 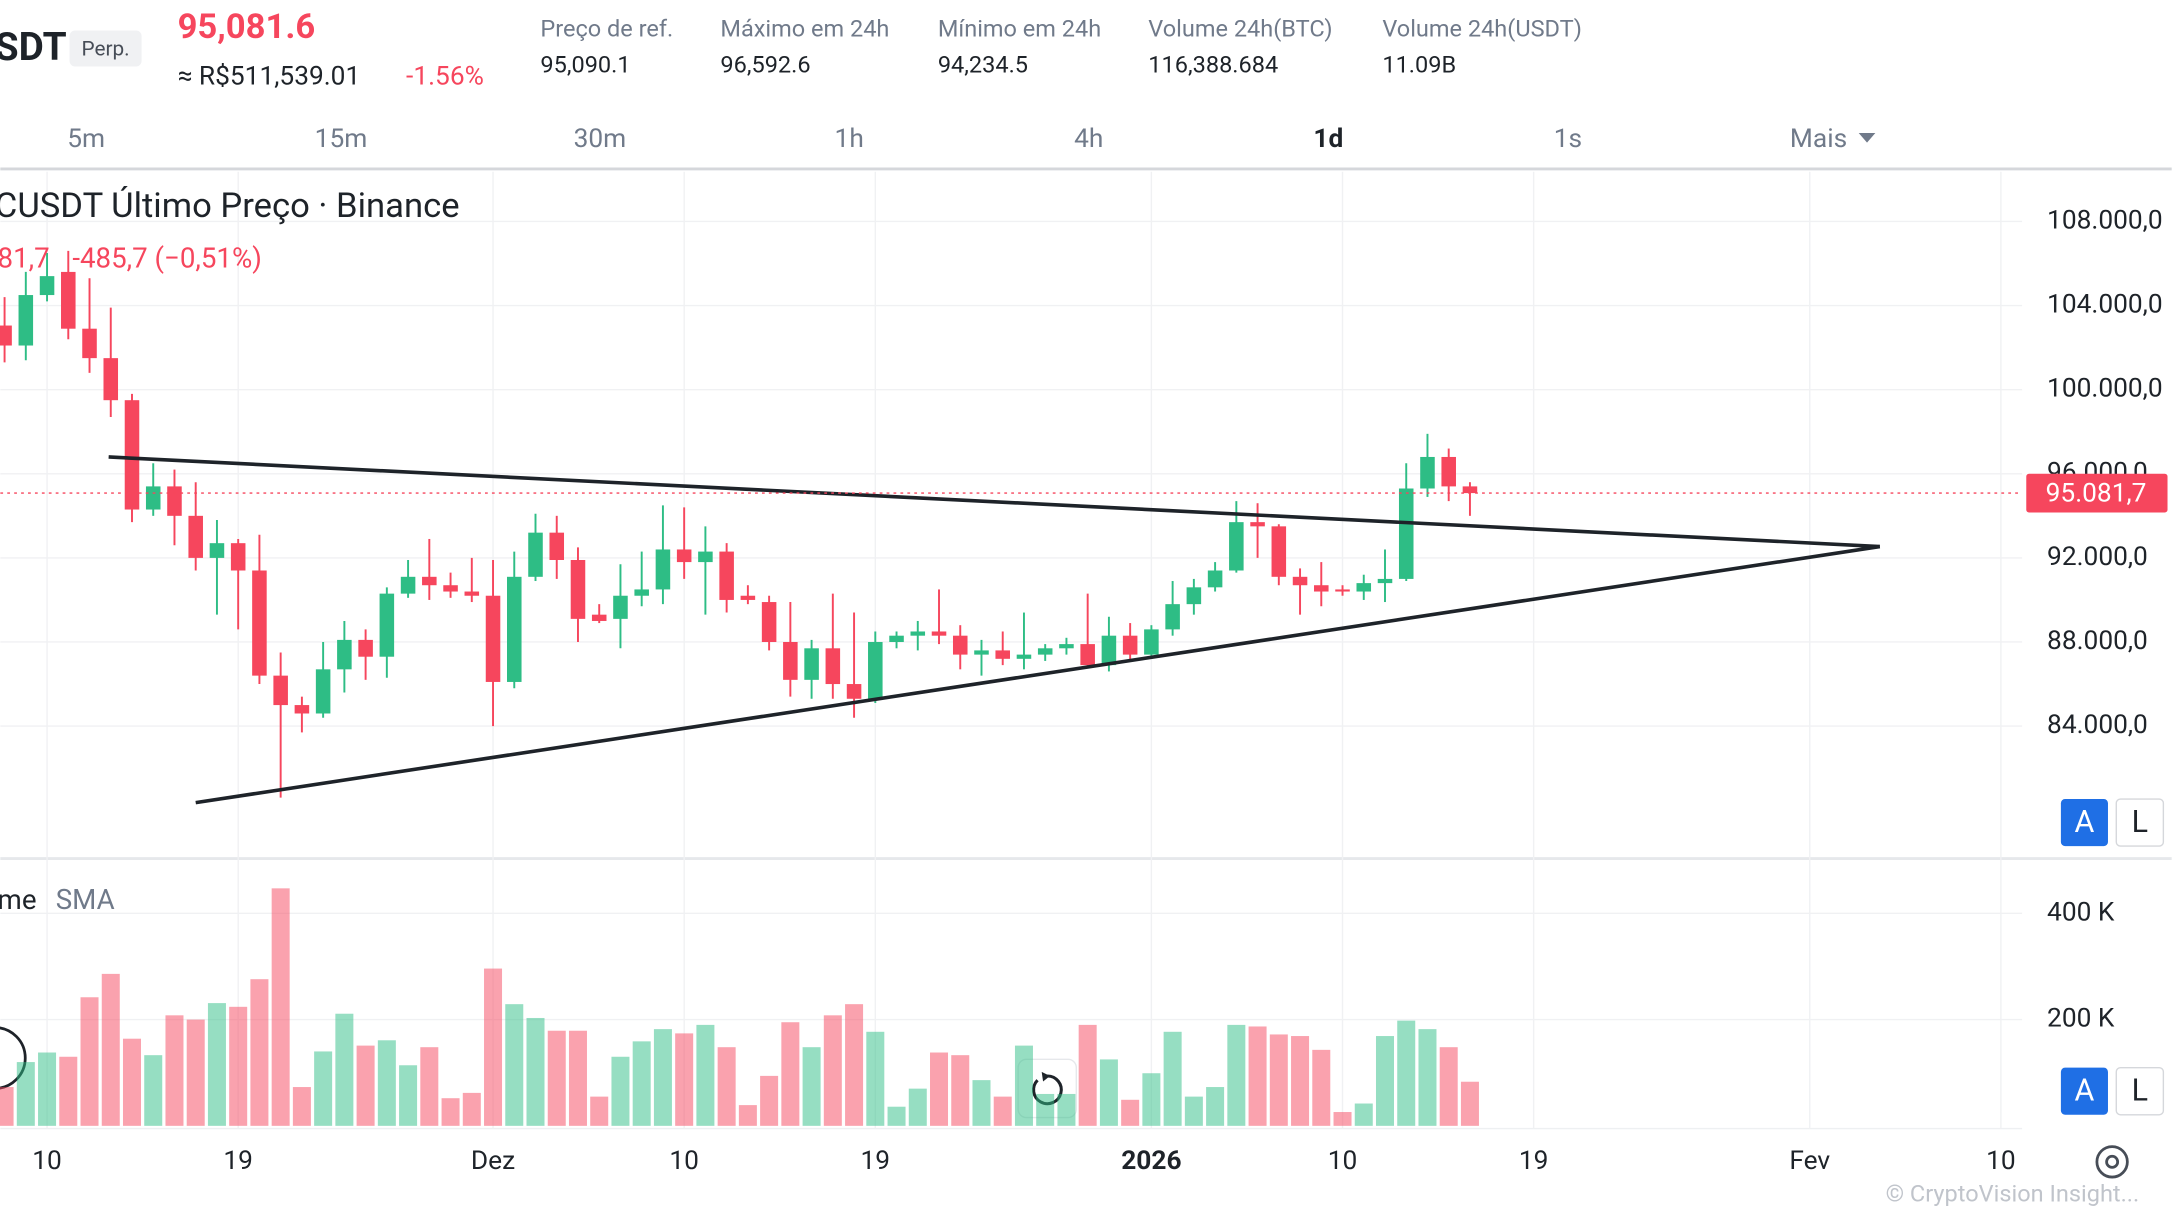 What do you see at coordinates (2097, 641) in the screenshot?
I see `y-tick-label: 88.000,0` at bounding box center [2097, 641].